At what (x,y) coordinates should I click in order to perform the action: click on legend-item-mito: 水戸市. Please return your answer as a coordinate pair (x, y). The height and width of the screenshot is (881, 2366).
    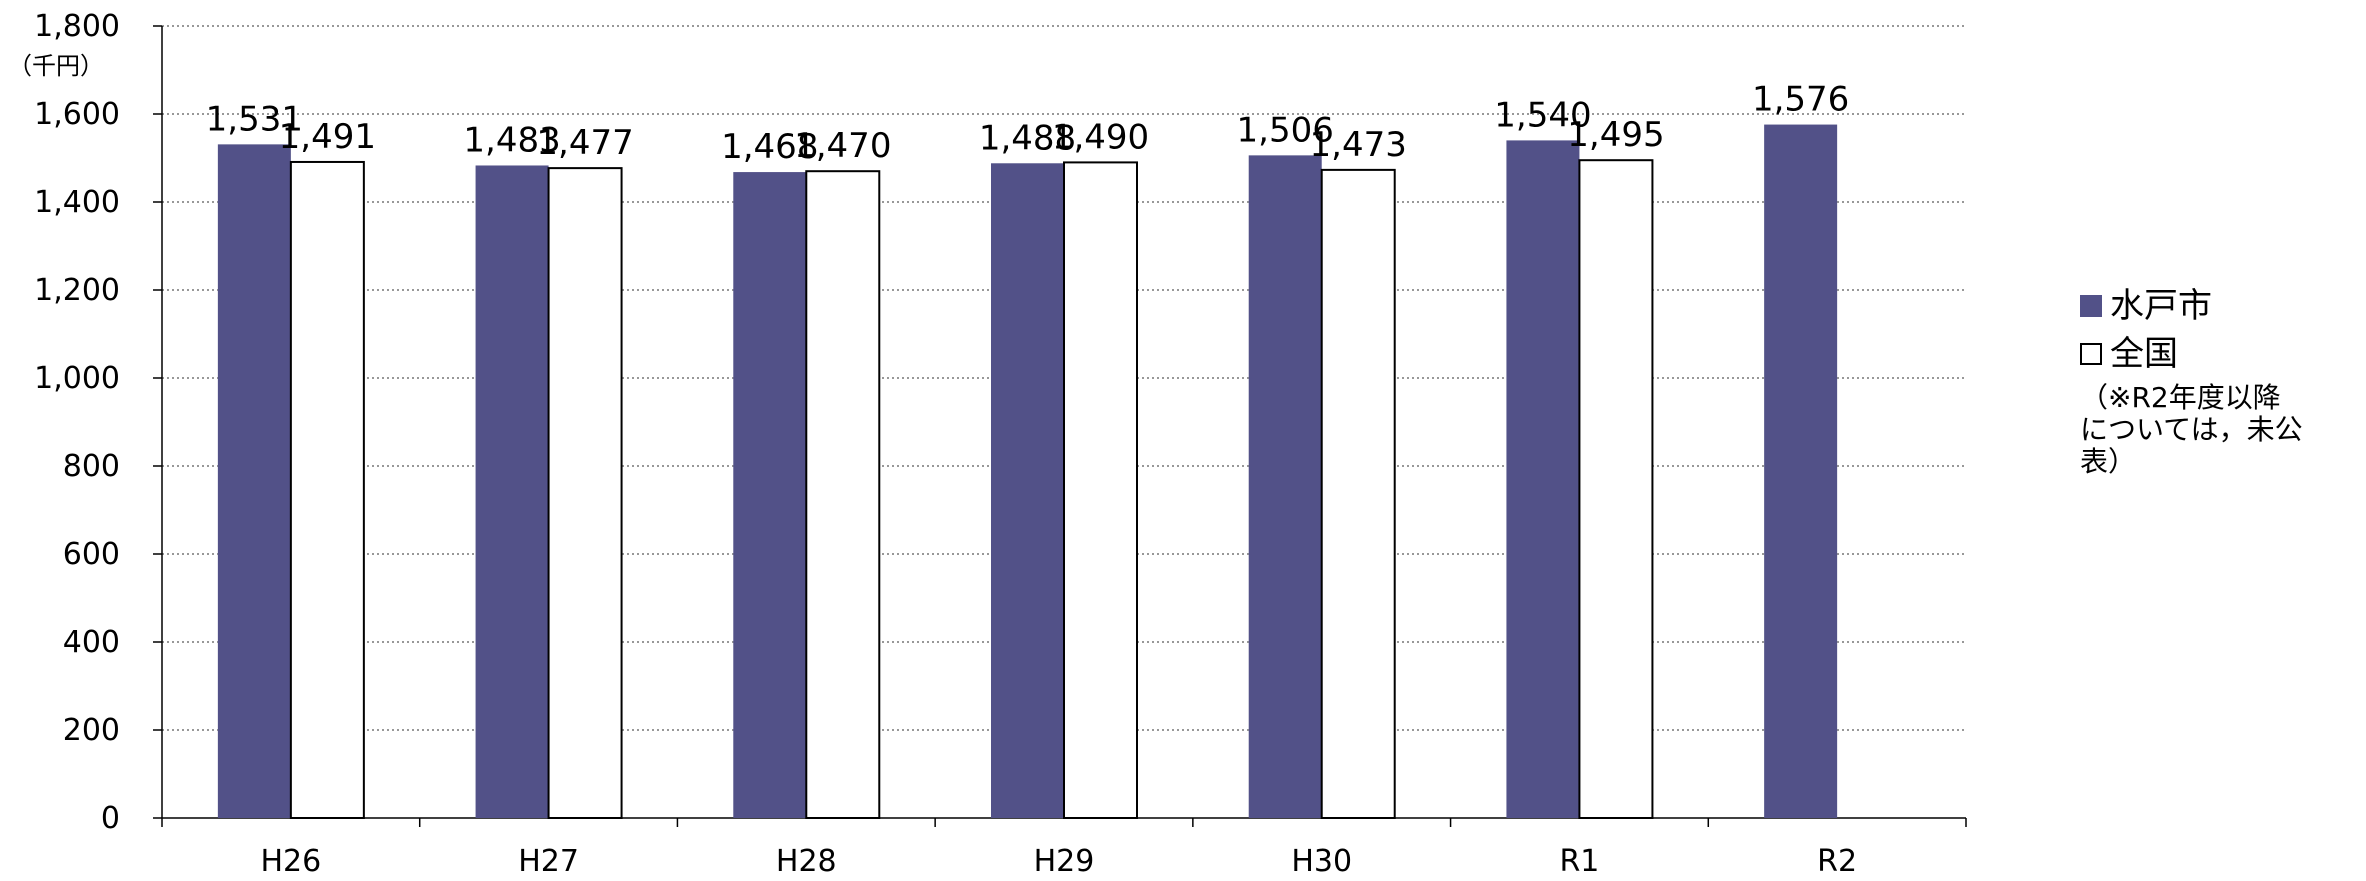
    Looking at the image, I should click on (2220, 306).